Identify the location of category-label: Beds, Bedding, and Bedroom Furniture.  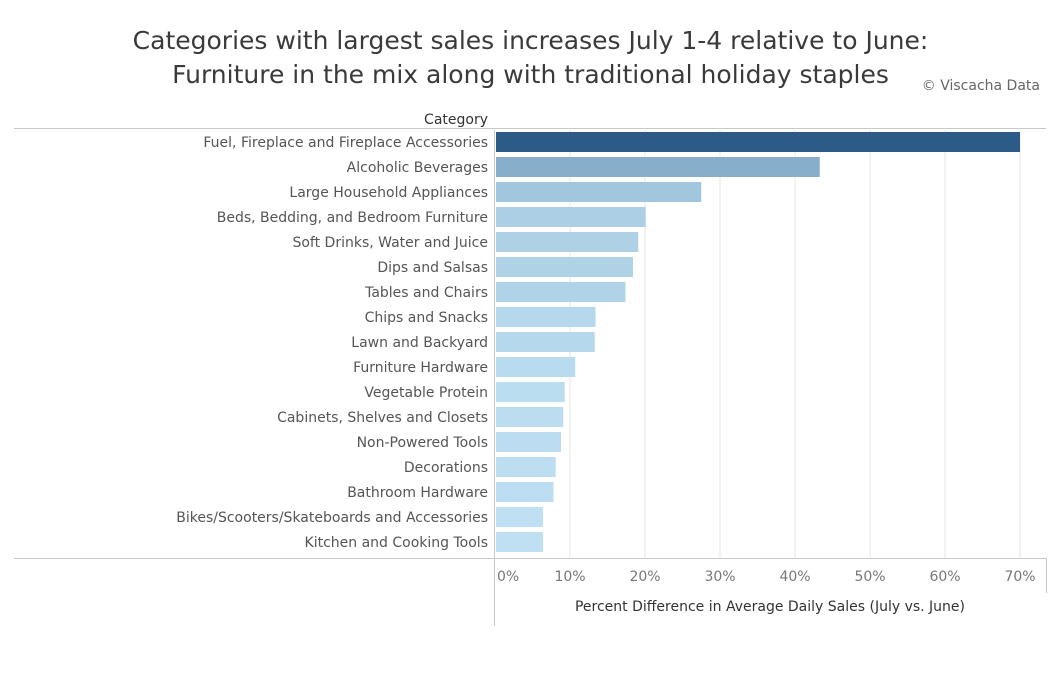
(352, 218).